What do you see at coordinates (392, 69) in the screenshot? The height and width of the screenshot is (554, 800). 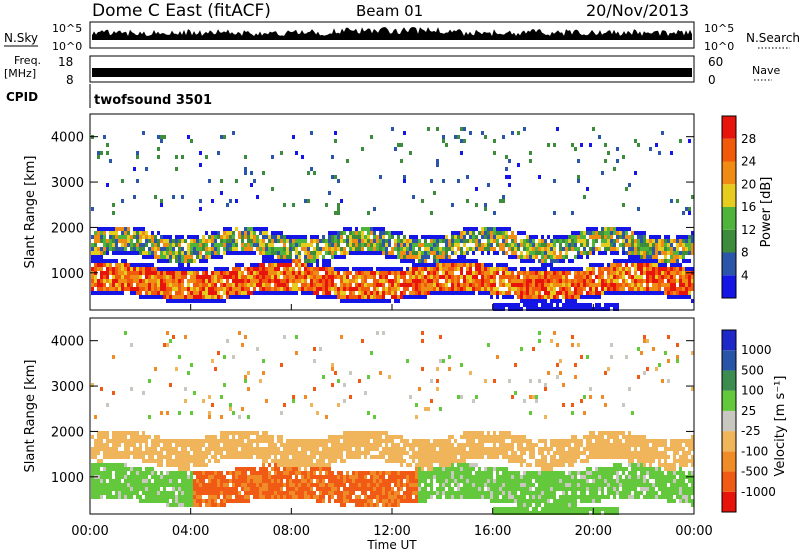 I see `freq-panel-frame` at bounding box center [392, 69].